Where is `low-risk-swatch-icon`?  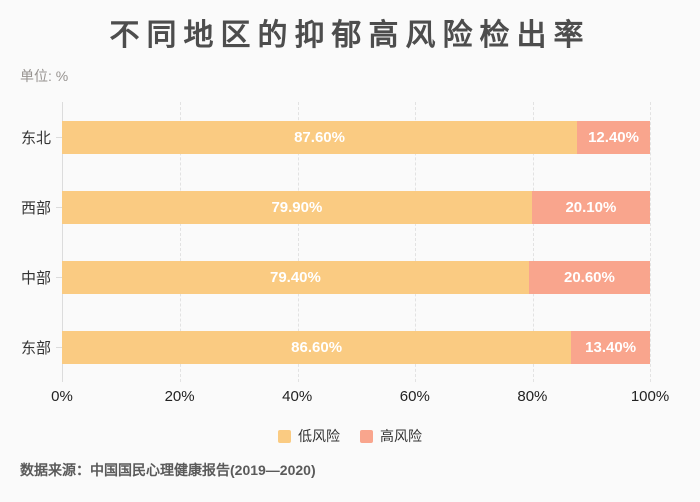
low-risk-swatch-icon is located at coordinates (284, 436).